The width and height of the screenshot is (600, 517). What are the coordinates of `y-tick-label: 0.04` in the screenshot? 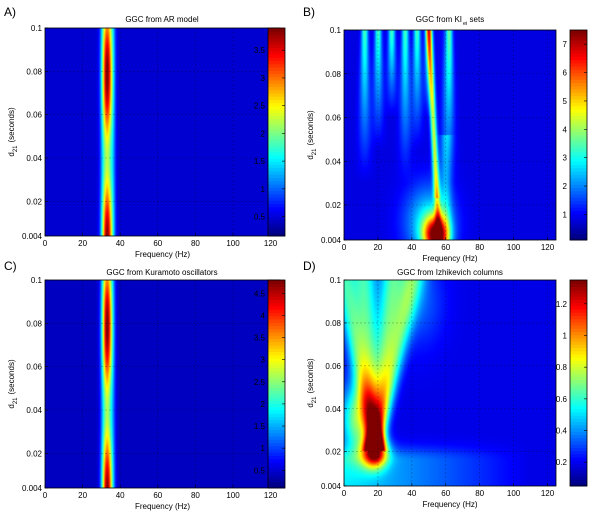 It's located at (333, 161).